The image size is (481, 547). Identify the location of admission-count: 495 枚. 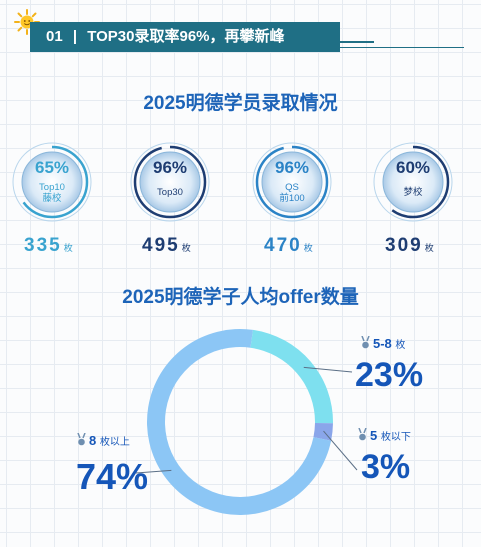
(166, 246).